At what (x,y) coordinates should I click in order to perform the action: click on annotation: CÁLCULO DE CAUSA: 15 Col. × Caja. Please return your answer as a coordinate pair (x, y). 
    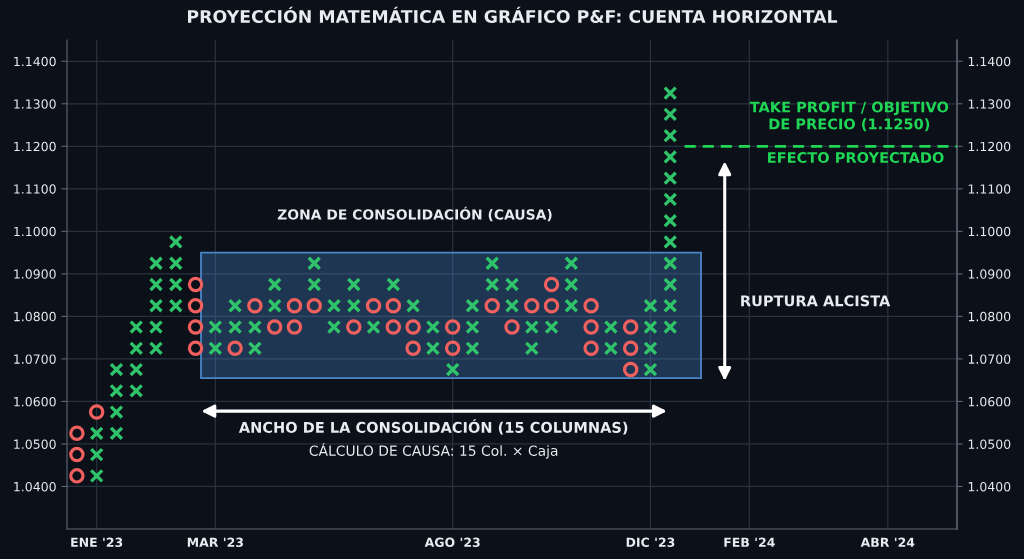
    Looking at the image, I should click on (433, 450).